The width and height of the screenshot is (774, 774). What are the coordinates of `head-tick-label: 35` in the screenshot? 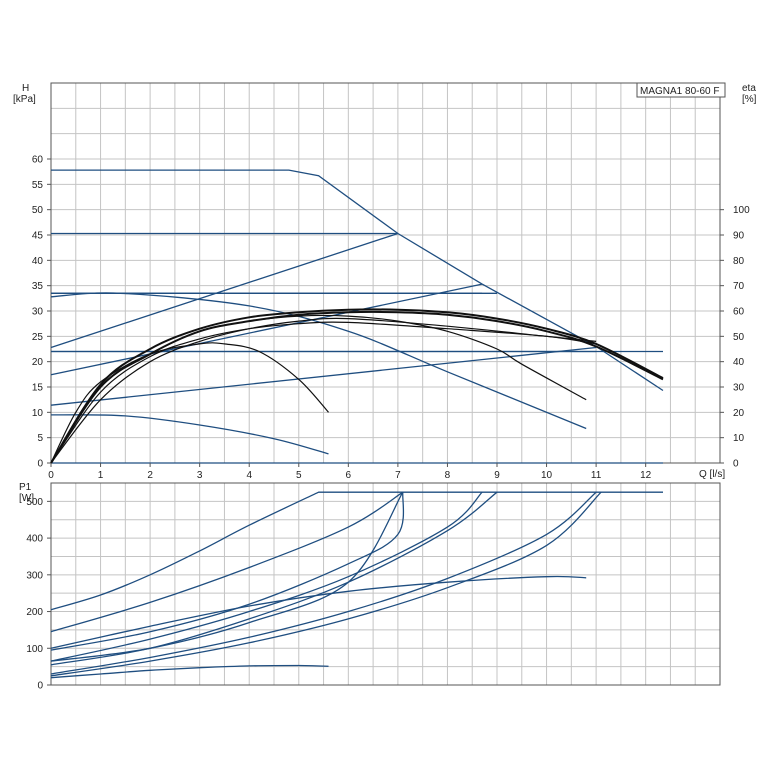 It's located at (38, 286).